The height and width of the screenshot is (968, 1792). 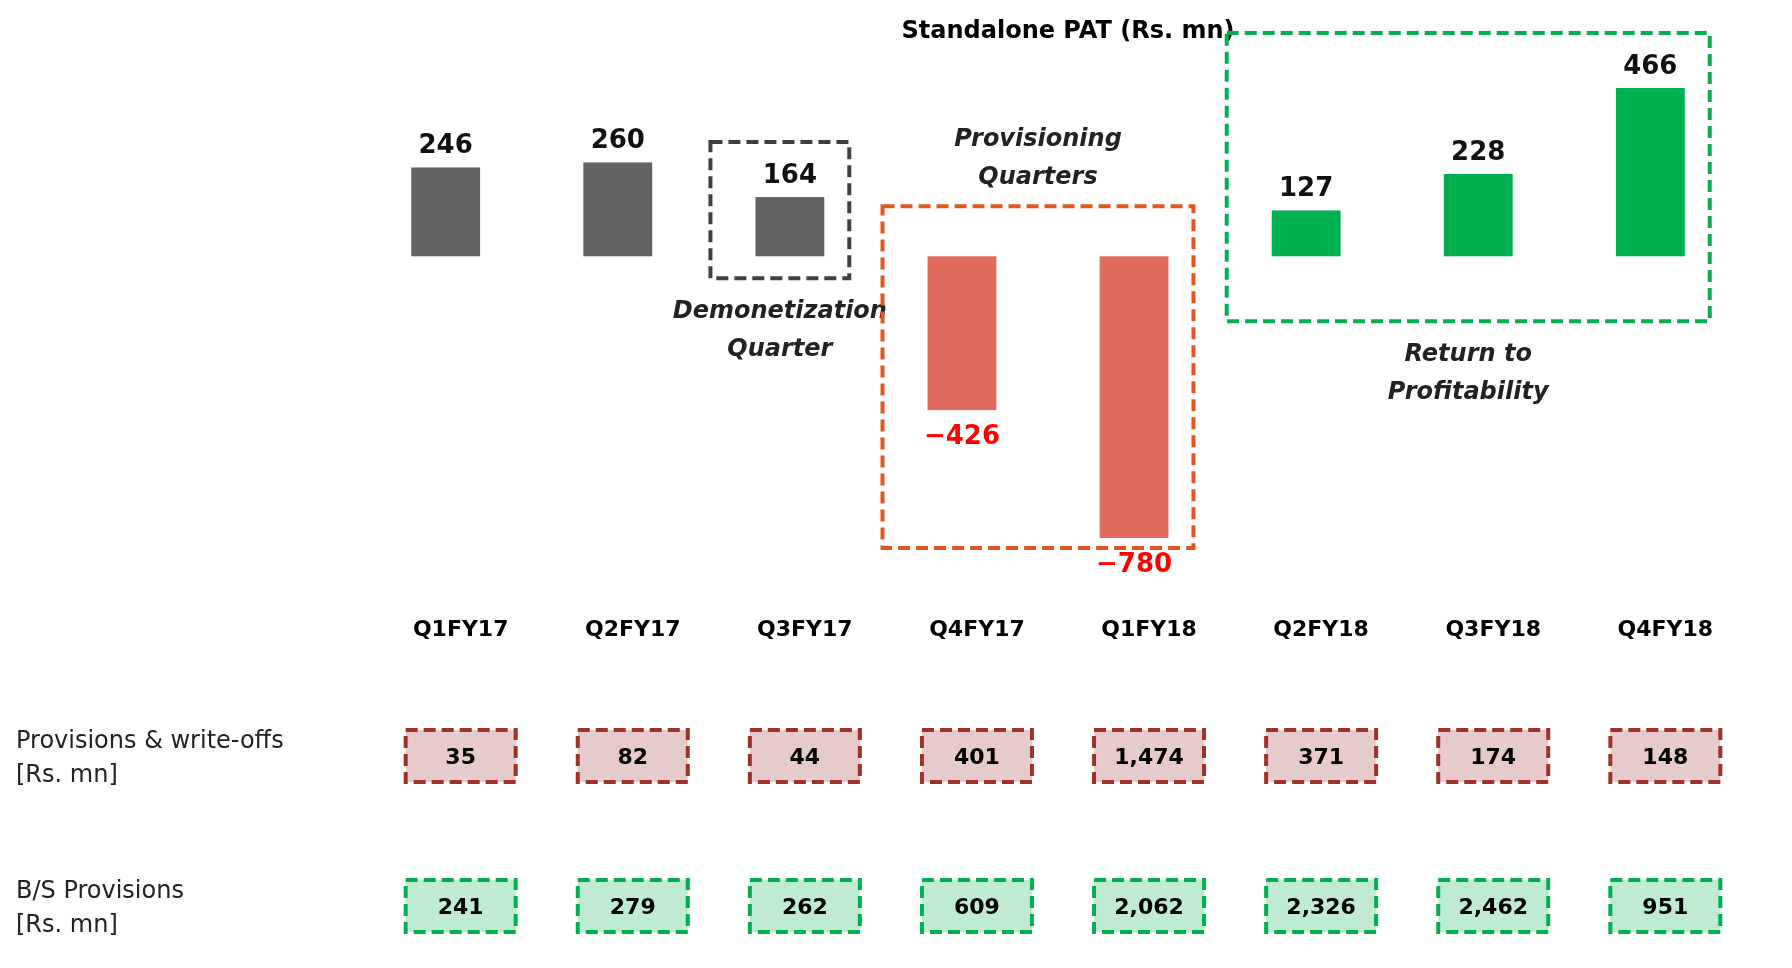 I want to click on data-label: 174, so click(x=1493, y=756).